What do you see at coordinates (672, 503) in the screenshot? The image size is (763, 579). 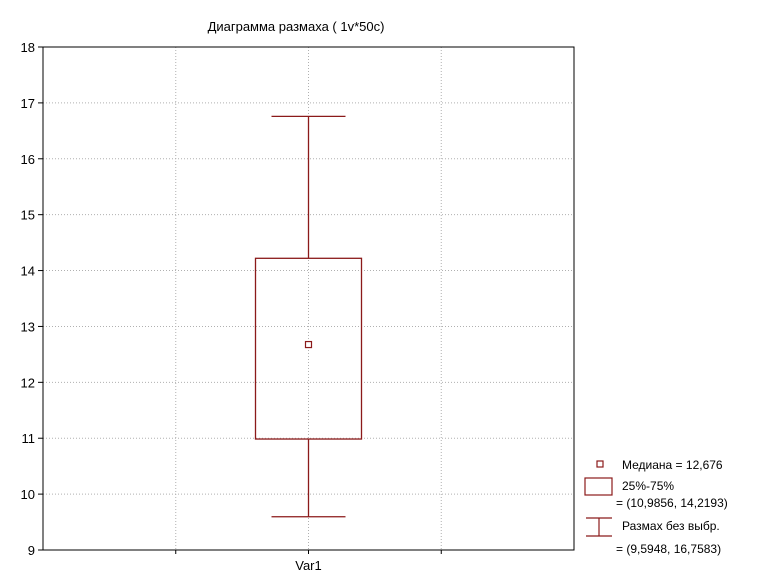 I see `legend-box-sublabel: = (10,9856, 14,2193)` at bounding box center [672, 503].